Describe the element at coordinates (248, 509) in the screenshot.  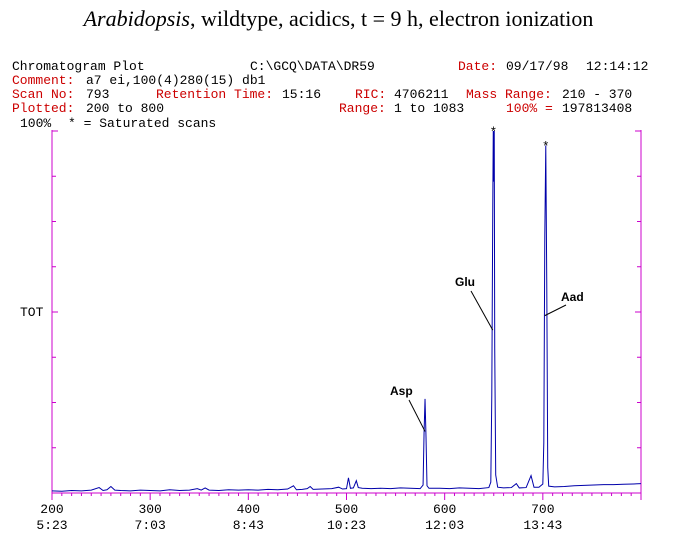
I see `x-tick-label-scan: 400` at that location.